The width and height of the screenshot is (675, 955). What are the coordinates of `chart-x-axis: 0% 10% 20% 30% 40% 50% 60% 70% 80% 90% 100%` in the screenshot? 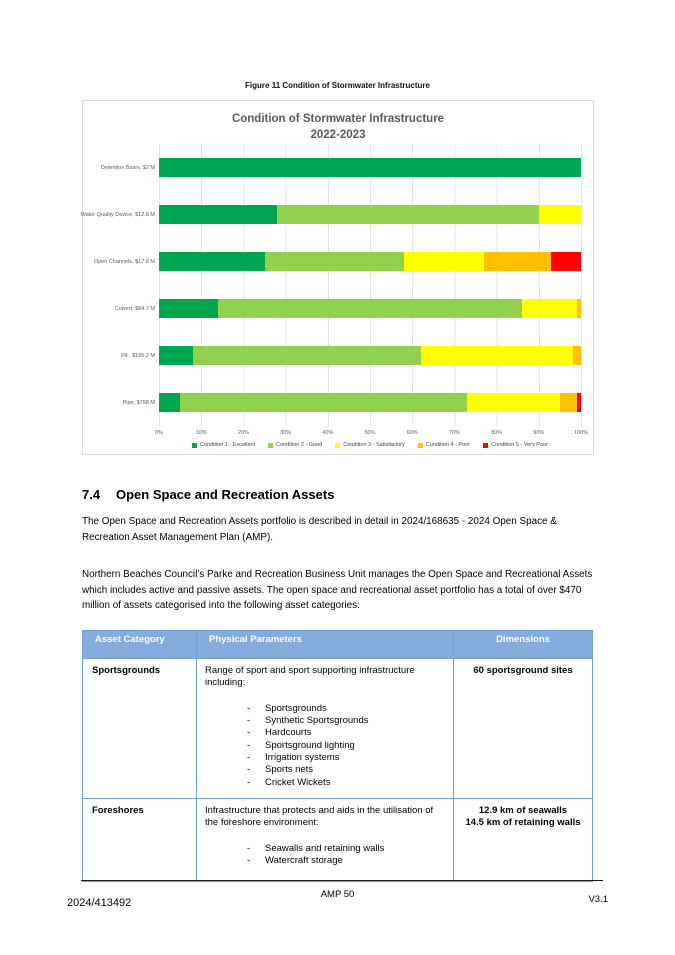 It's located at (371, 434).